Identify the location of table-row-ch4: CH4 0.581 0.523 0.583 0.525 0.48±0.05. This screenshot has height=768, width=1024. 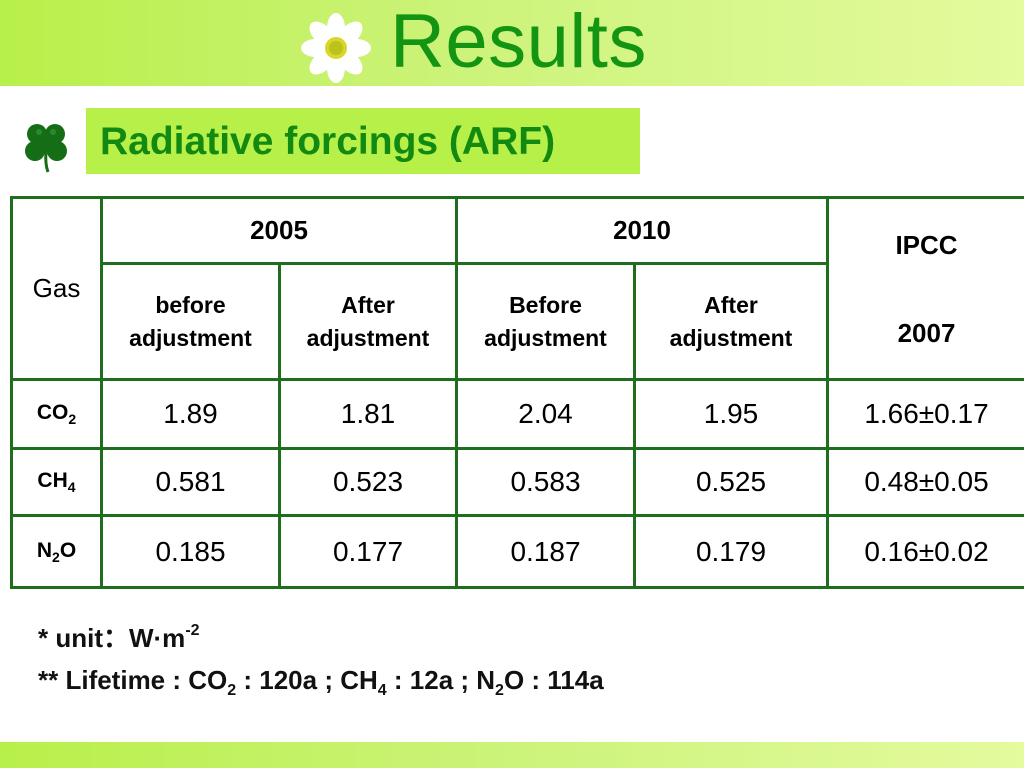
(517, 482).